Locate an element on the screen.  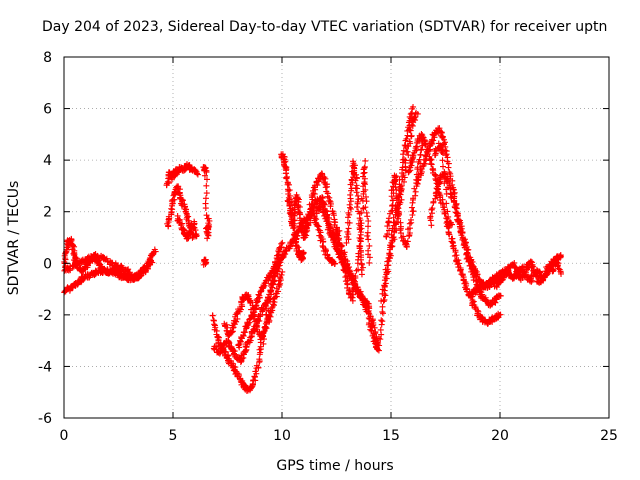
x-tick-label: 10 is located at coordinates (282, 436).